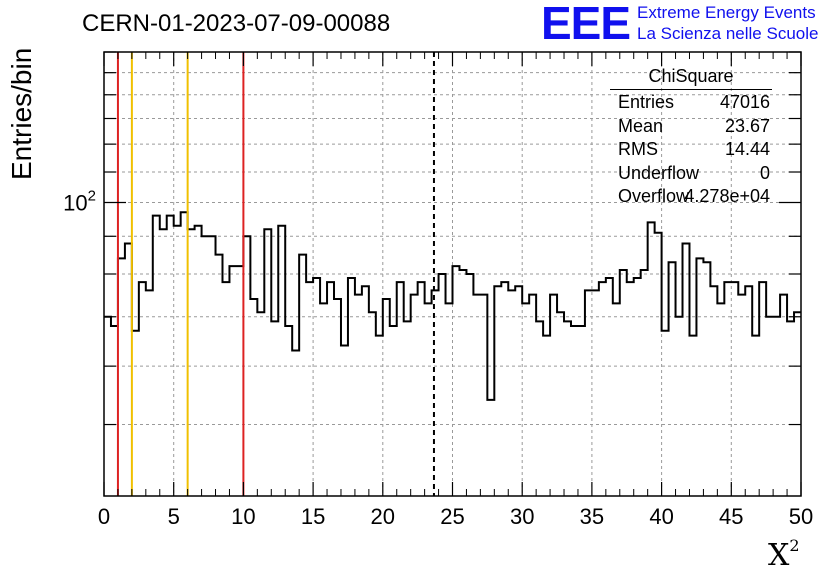 The image size is (836, 573). I want to click on stats-row-underflow: Underflow 0, so click(695, 175).